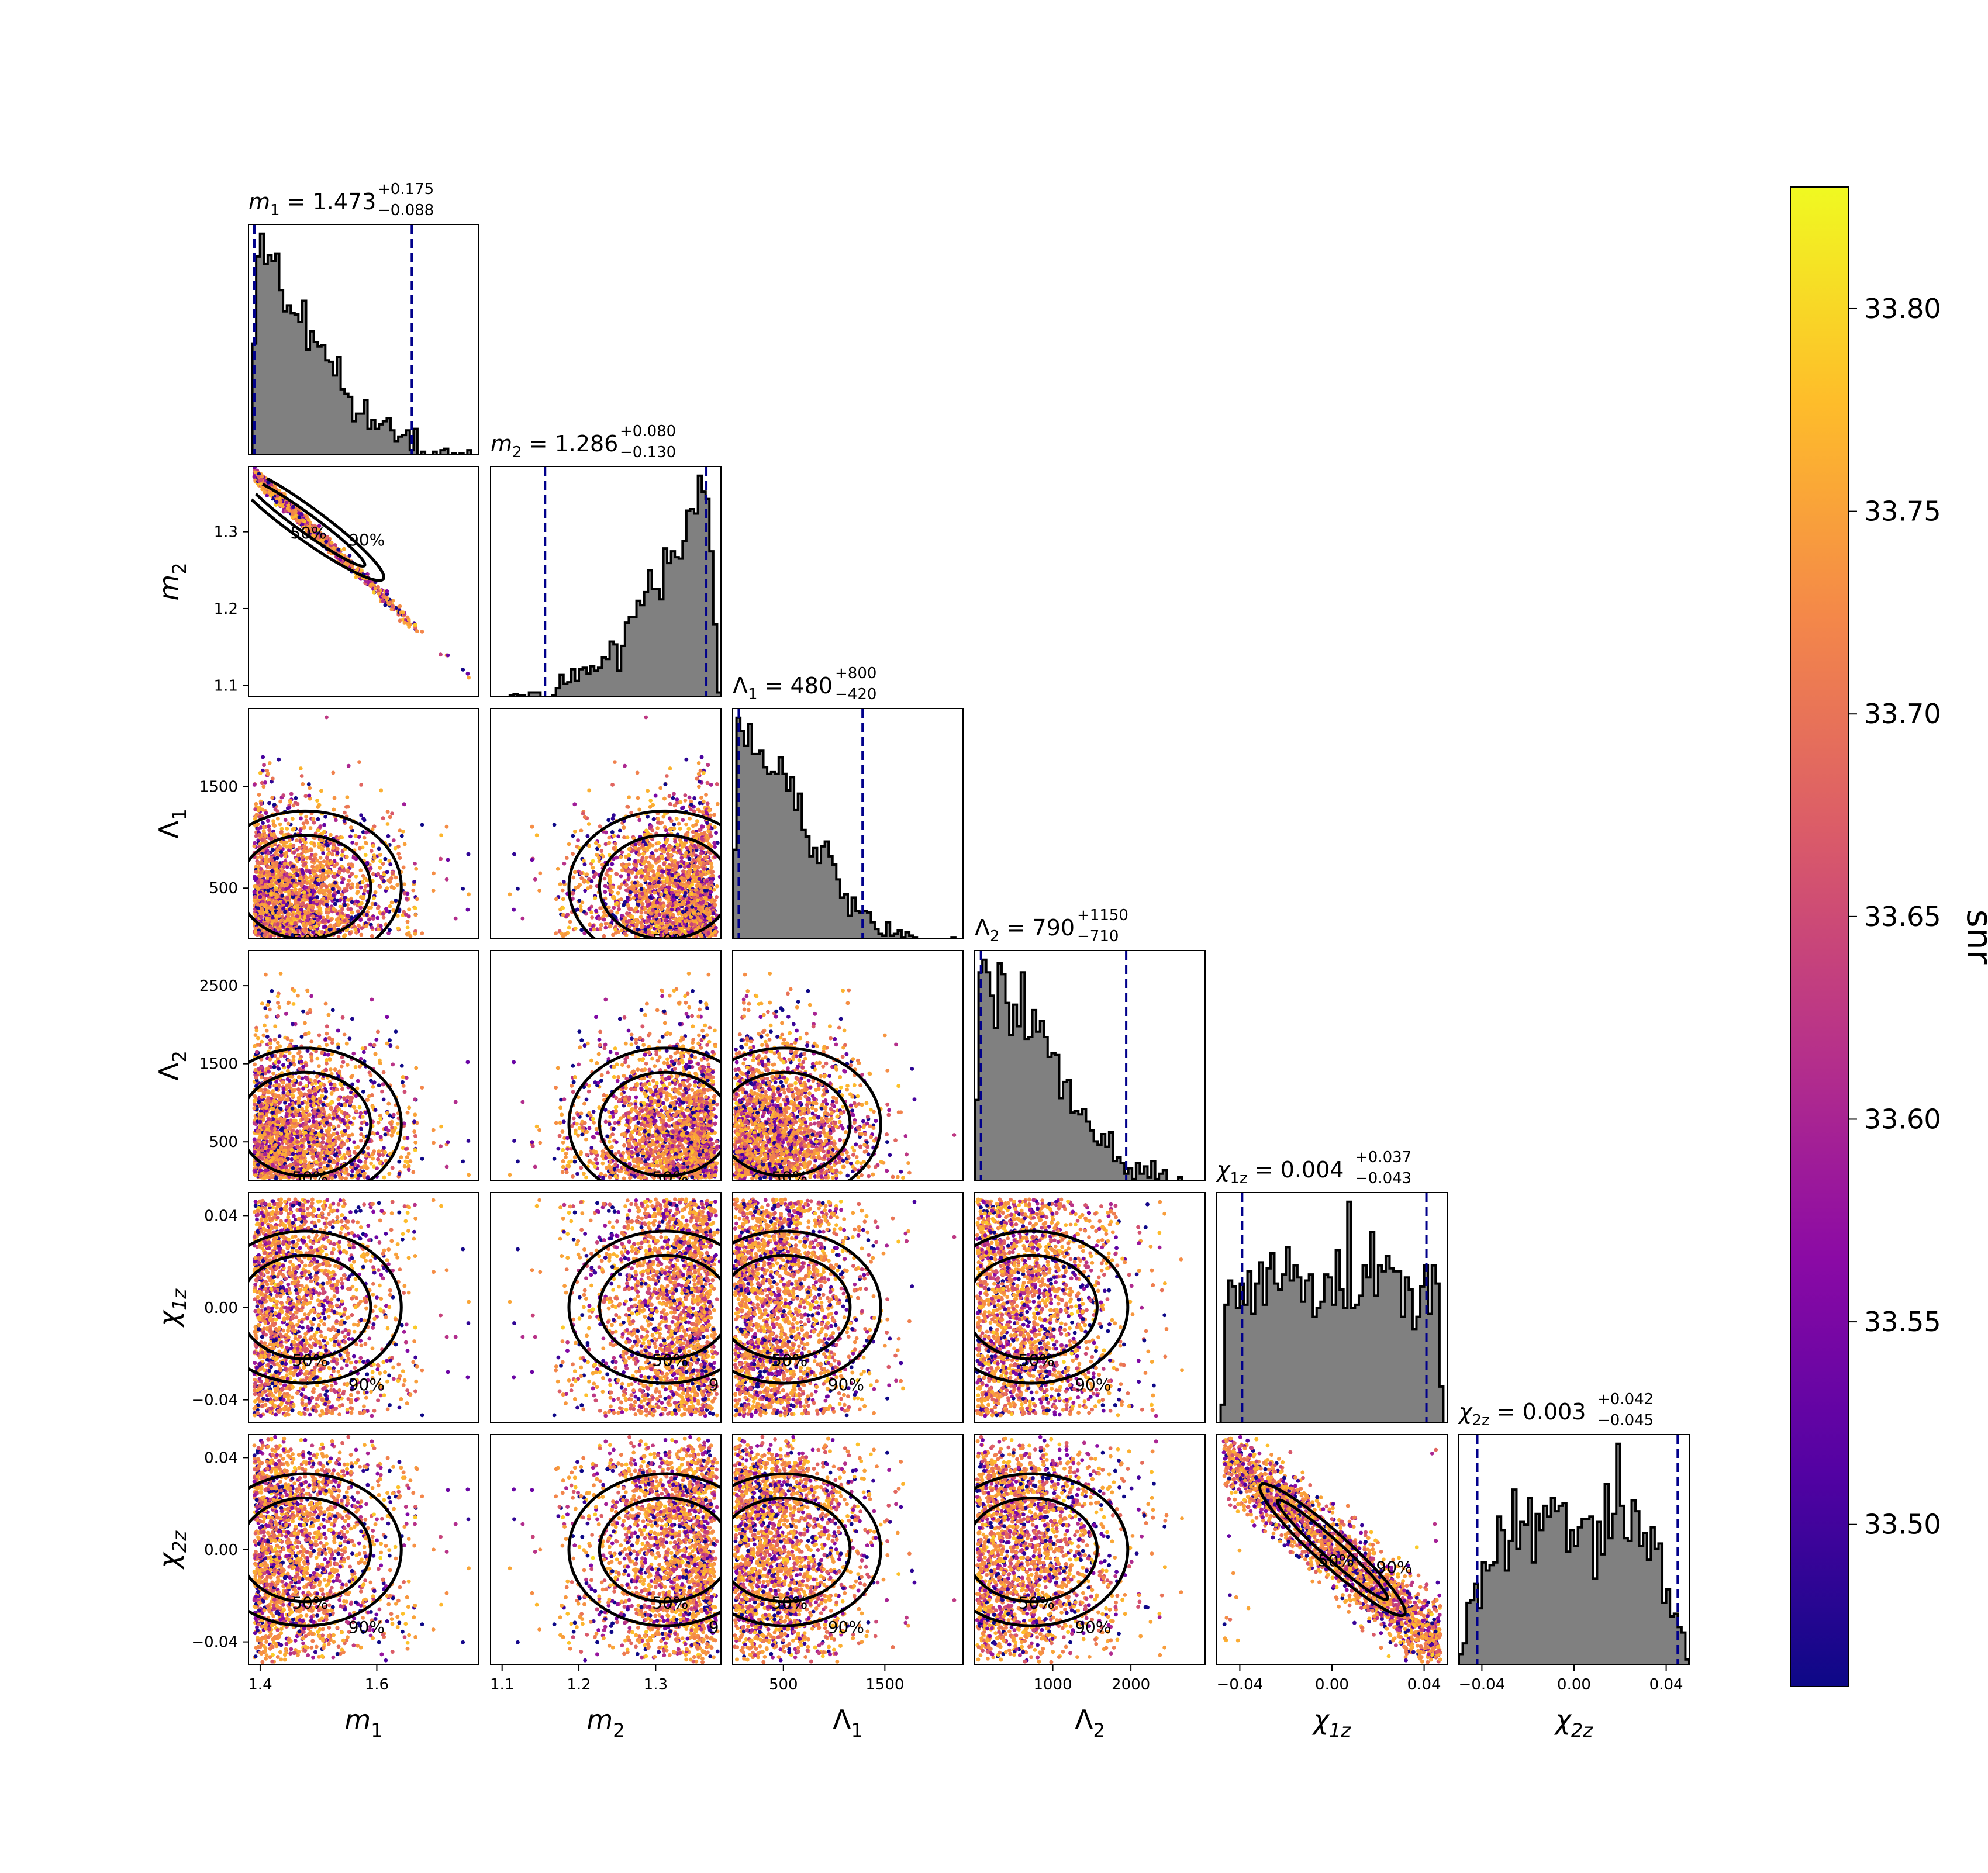 The width and height of the screenshot is (1988, 1873). I want to click on y-tick-label: 1.2, so click(226, 609).